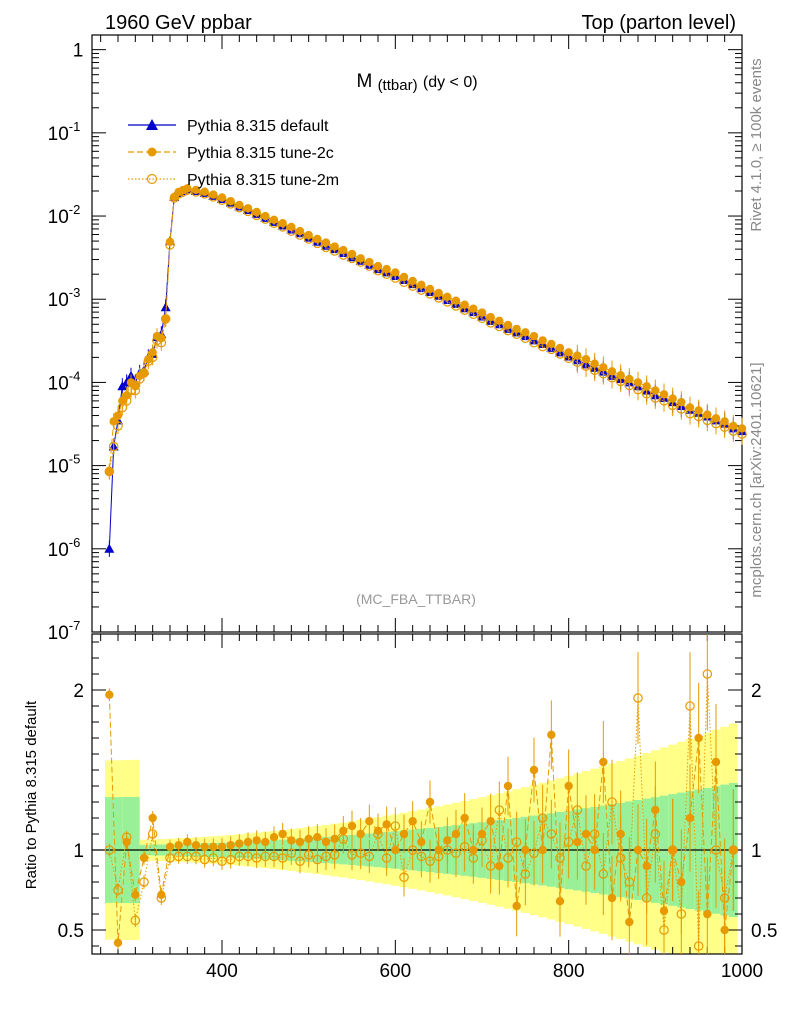 The height and width of the screenshot is (1024, 786). Describe the element at coordinates (64, 381) in the screenshot. I see `y-tick-label: 10⁻⁴` at that location.